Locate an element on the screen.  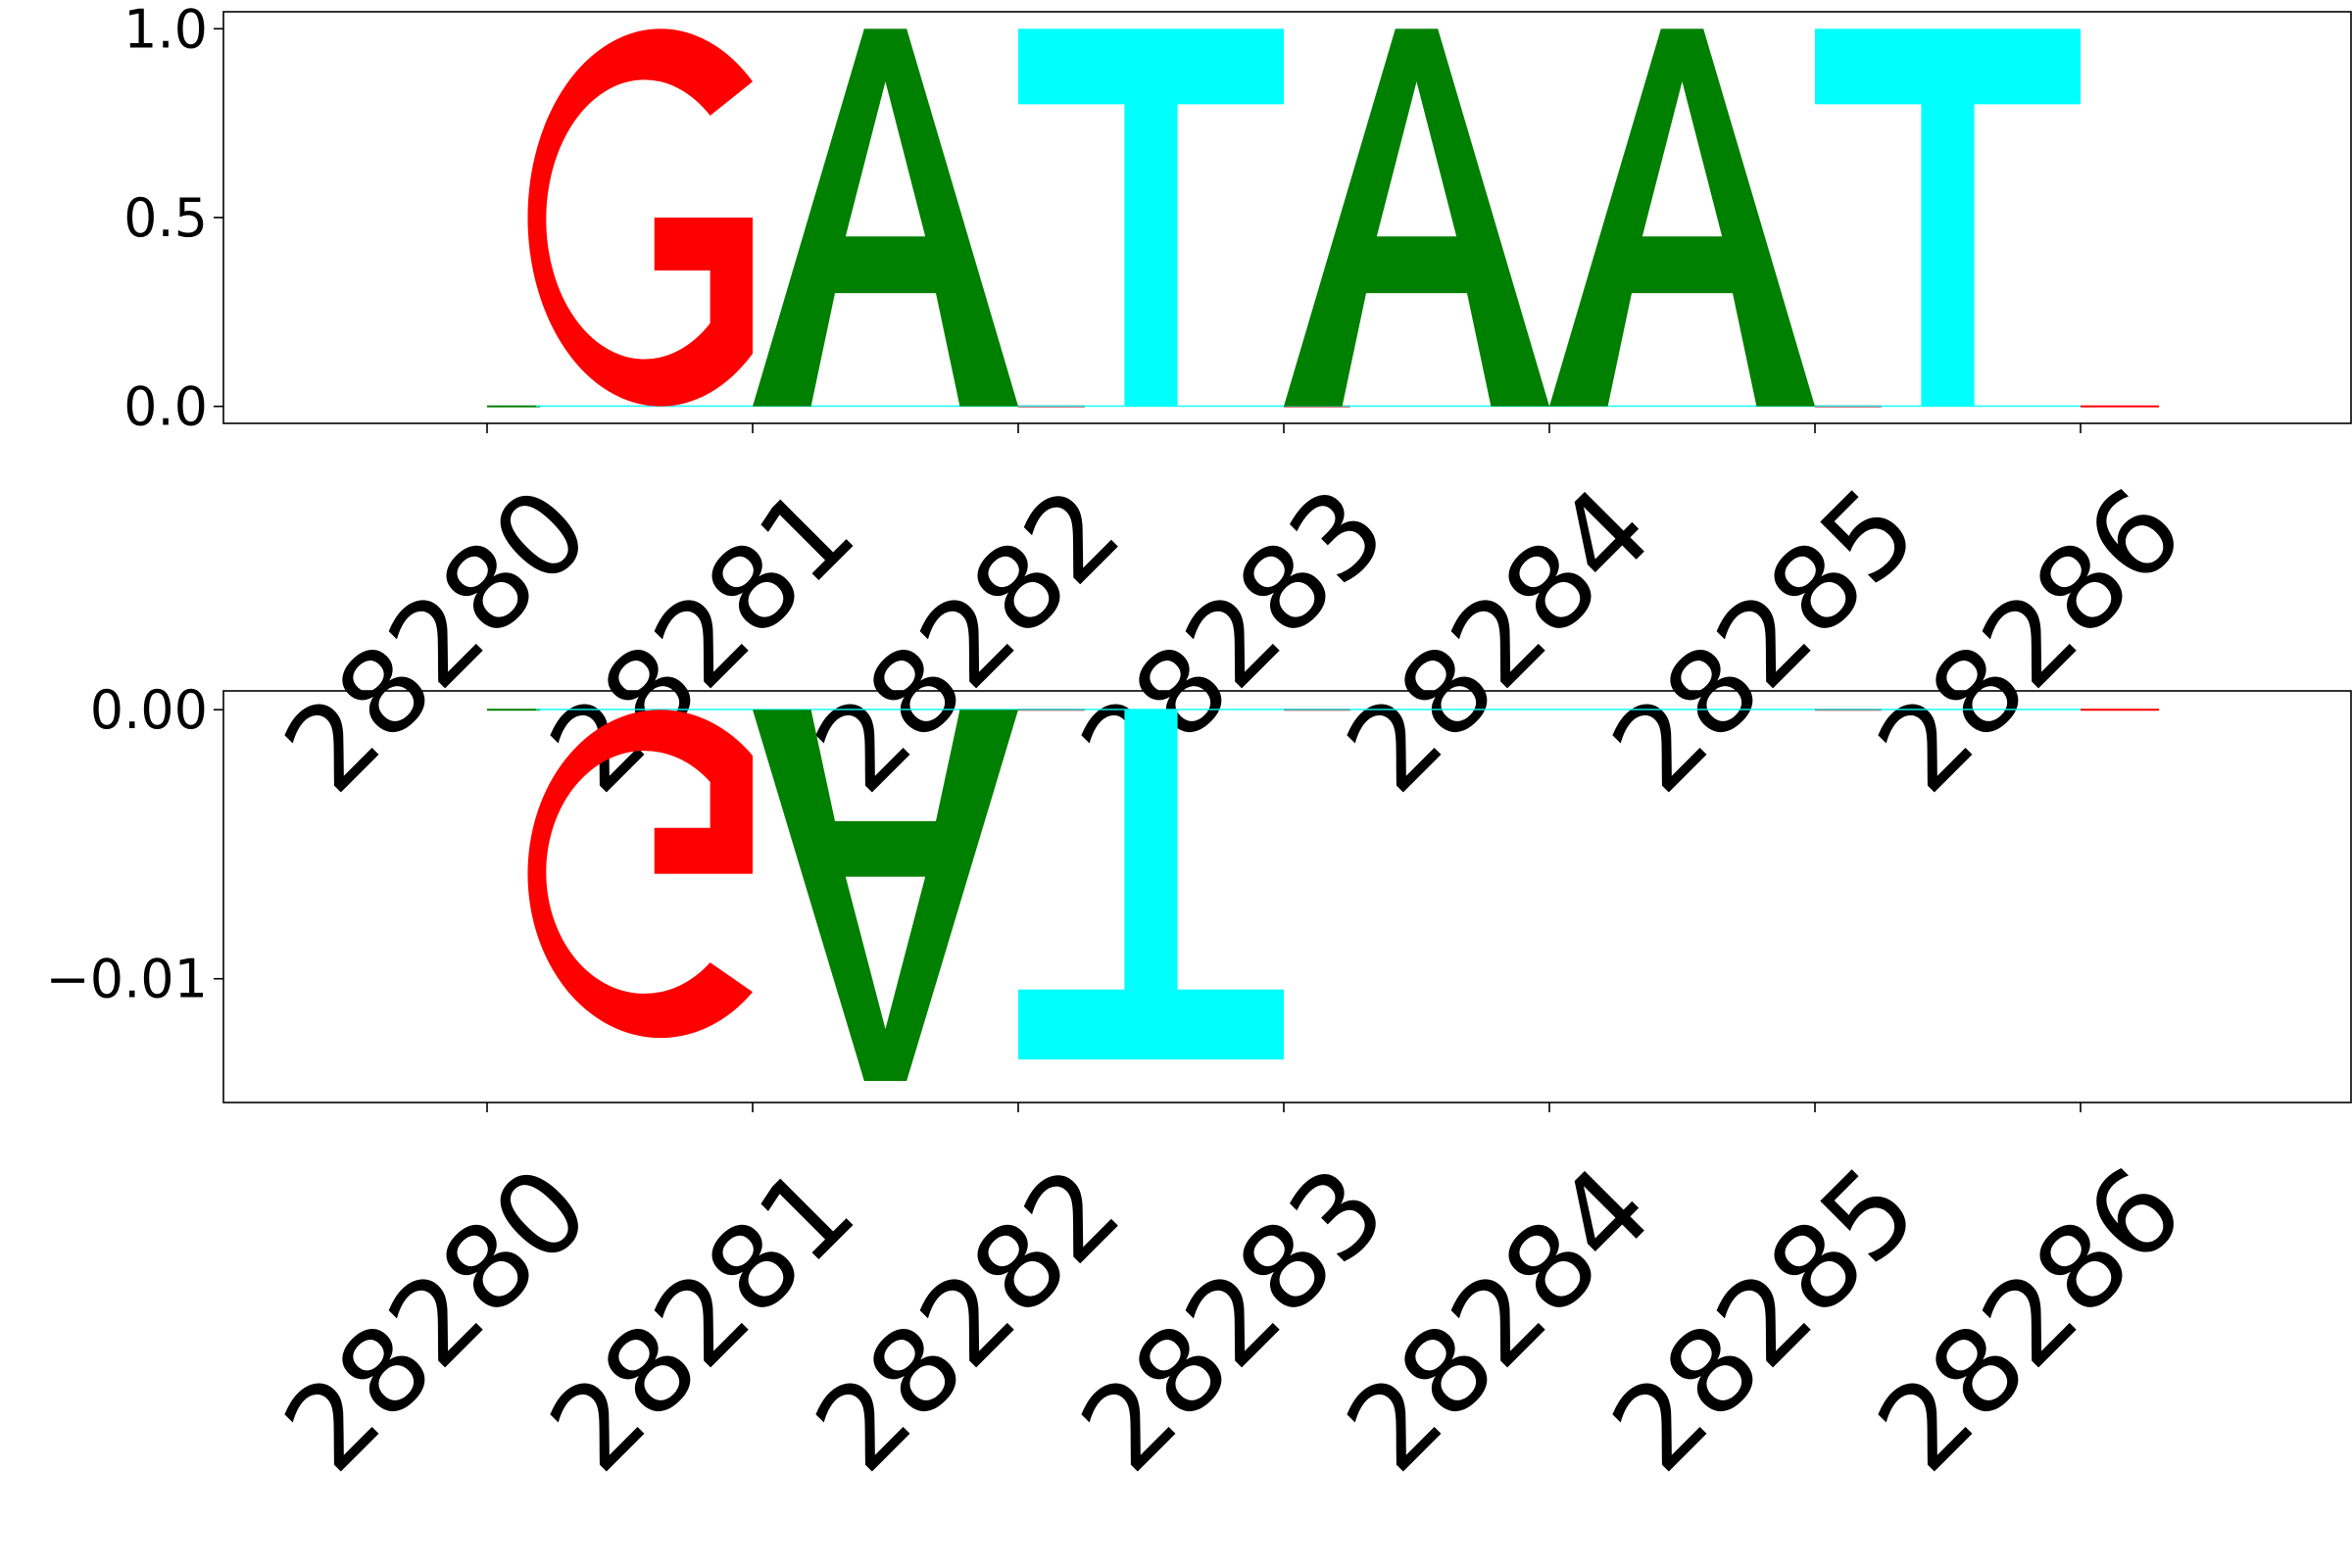
x-tick-label: 28282 is located at coordinates (968, 1318).